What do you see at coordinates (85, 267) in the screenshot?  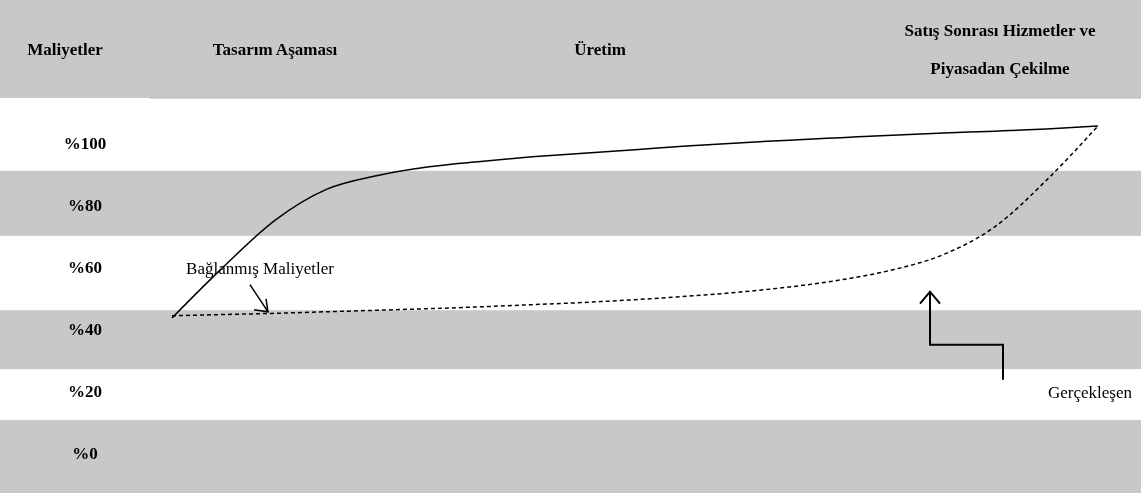 I see `y-tick-label: %60` at bounding box center [85, 267].